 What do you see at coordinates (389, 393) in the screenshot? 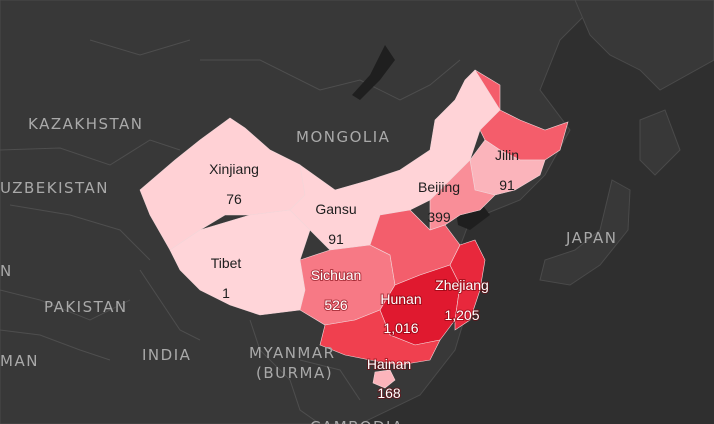
I see `province-value-hainan: 168` at bounding box center [389, 393].